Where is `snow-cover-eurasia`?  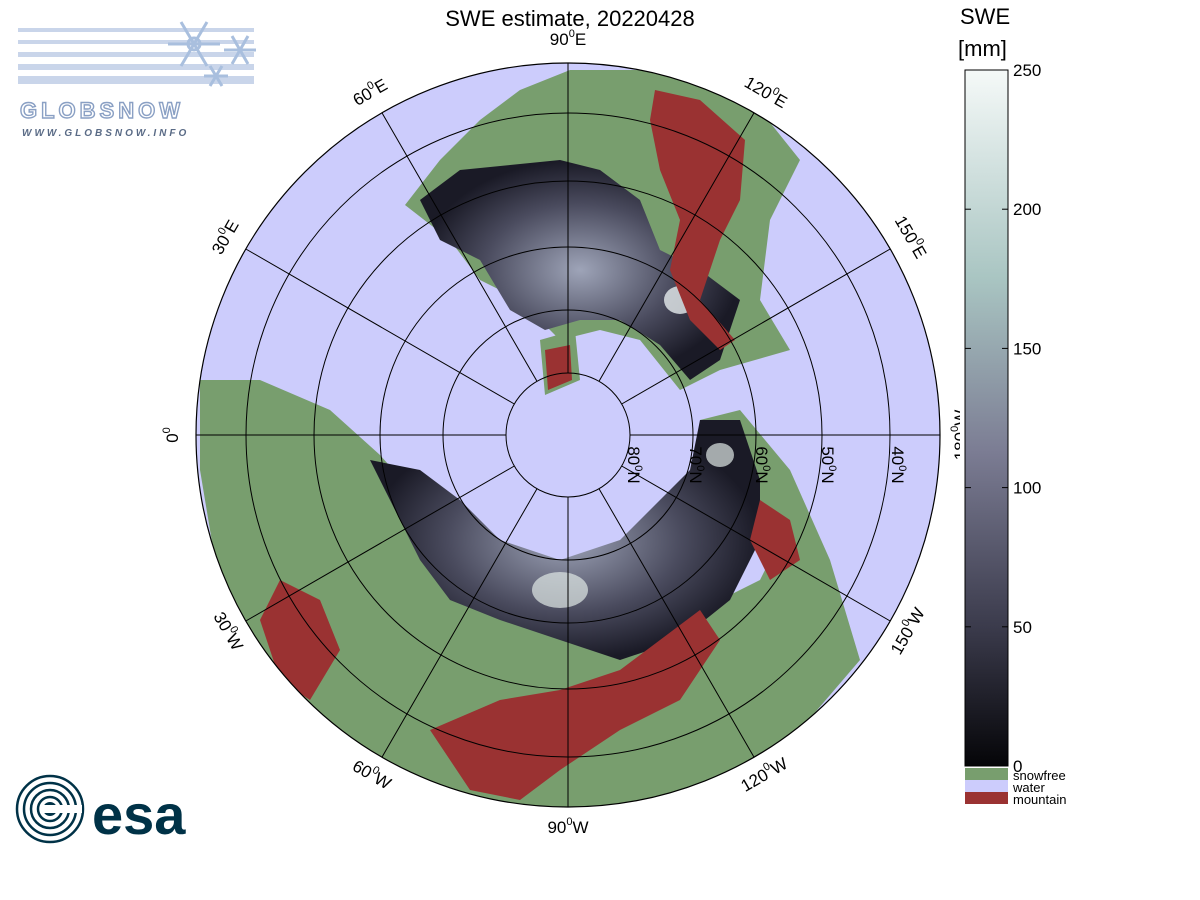 snow-cover-eurasia is located at coordinates (565, 540).